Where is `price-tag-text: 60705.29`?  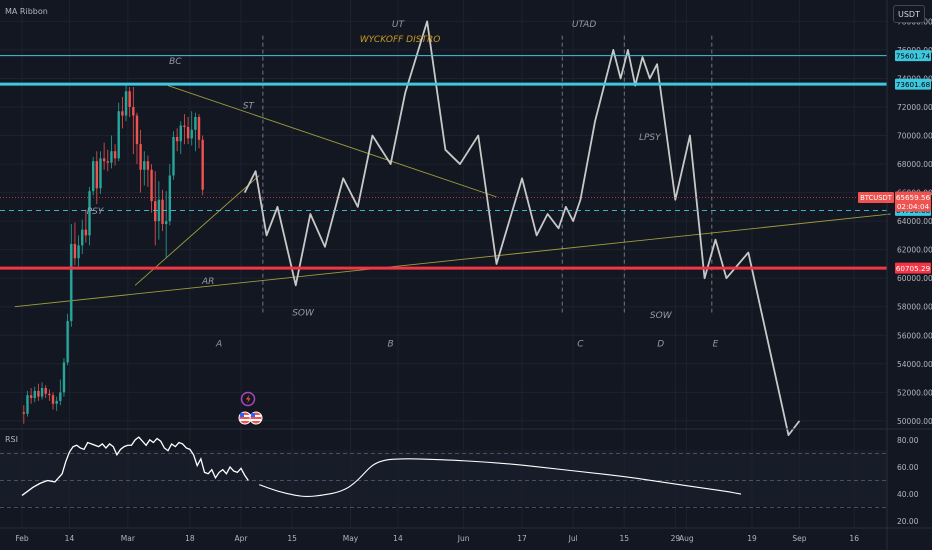 price-tag-text: 60705.29 is located at coordinates (913, 268).